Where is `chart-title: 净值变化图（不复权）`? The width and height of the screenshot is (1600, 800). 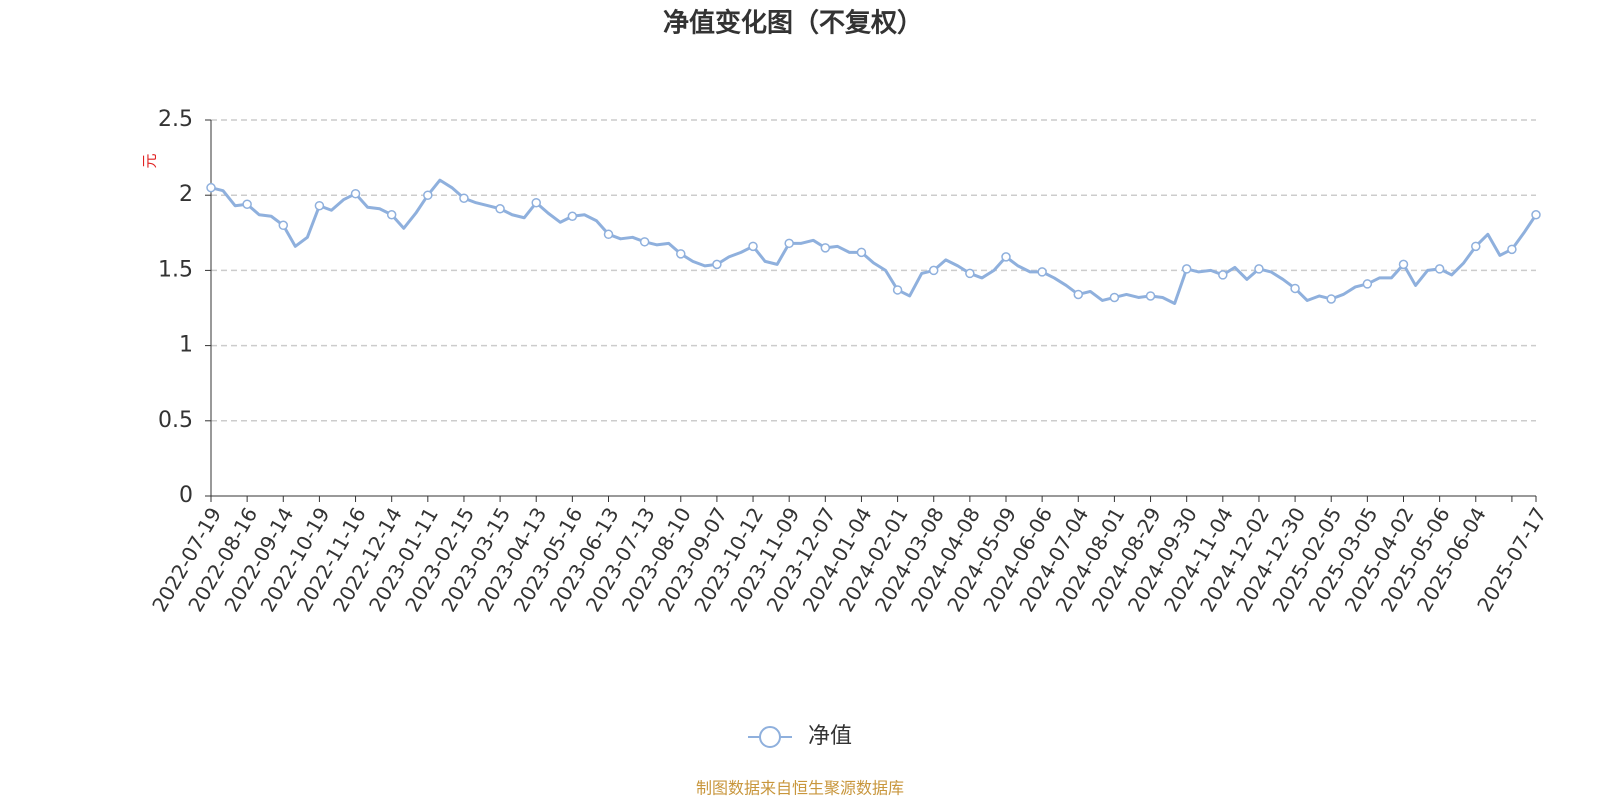
chart-title: 净值变化图（不复权） is located at coordinates (793, 23).